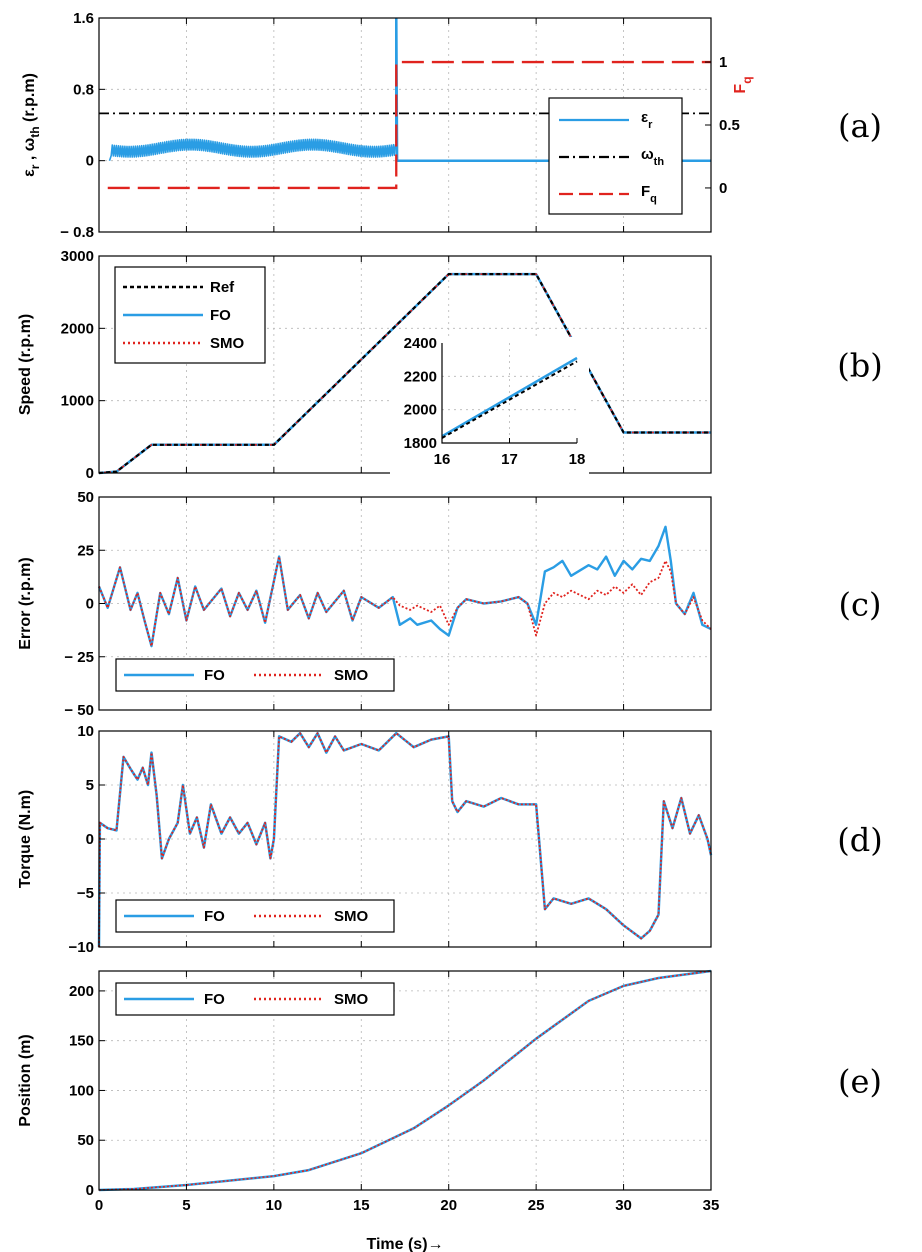  I want to click on inset-x-tick-label: 16, so click(442, 459).